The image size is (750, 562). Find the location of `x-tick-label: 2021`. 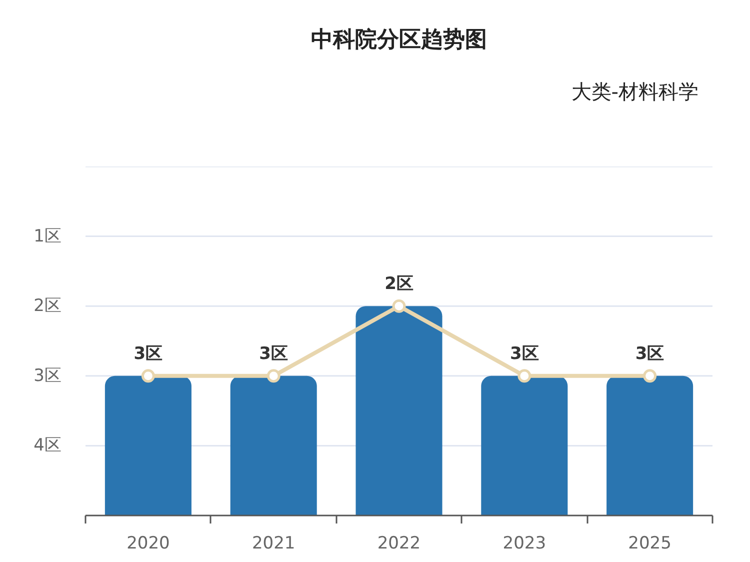

x-tick-label: 2021 is located at coordinates (274, 544).